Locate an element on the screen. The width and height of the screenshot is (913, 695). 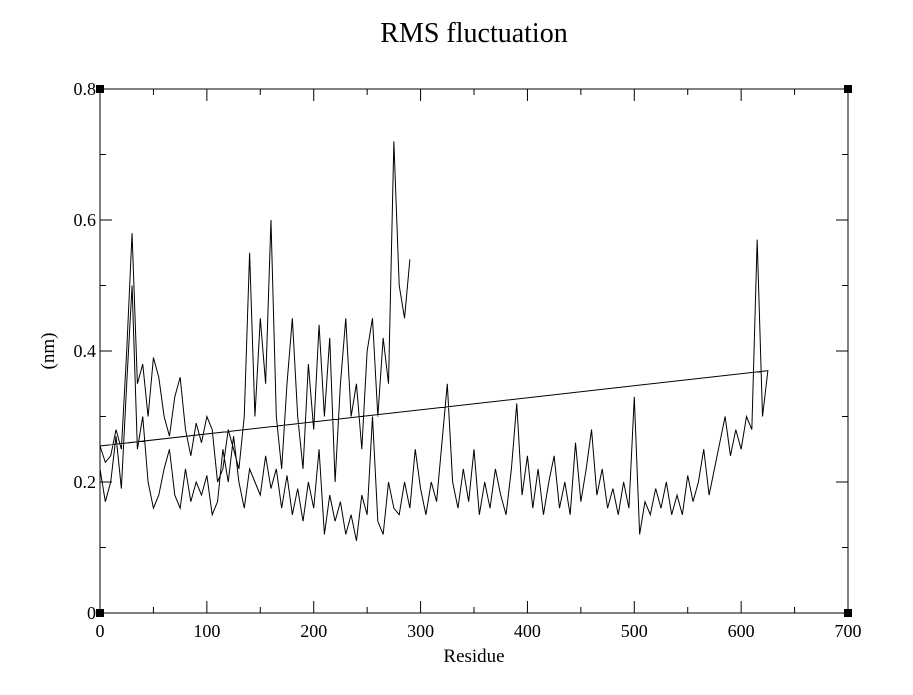
x-tick-label: 200 is located at coordinates (313, 631).